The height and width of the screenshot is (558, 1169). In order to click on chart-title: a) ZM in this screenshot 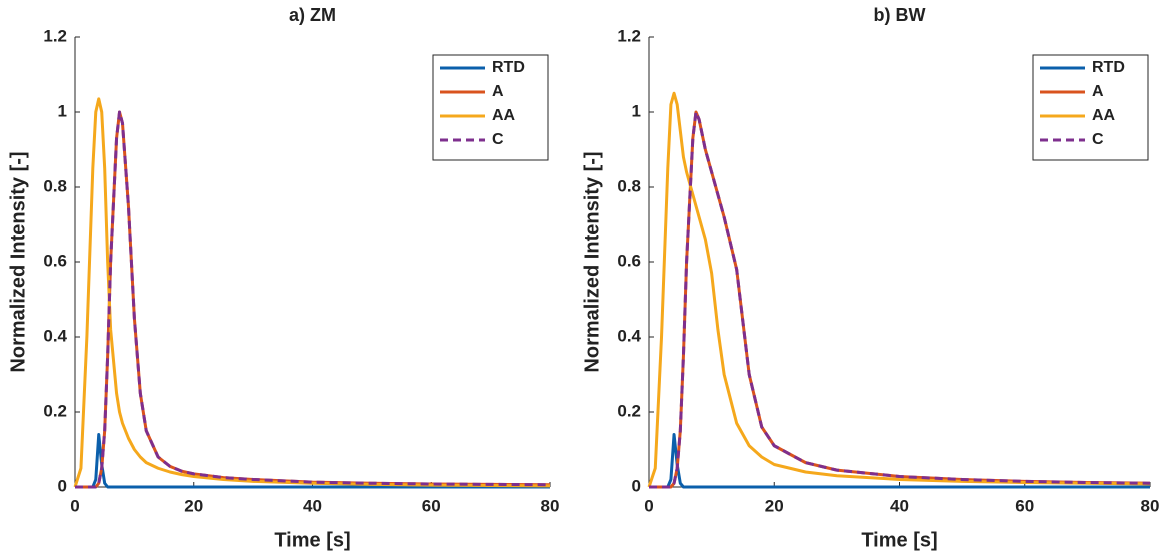, I will do `click(312, 15)`.